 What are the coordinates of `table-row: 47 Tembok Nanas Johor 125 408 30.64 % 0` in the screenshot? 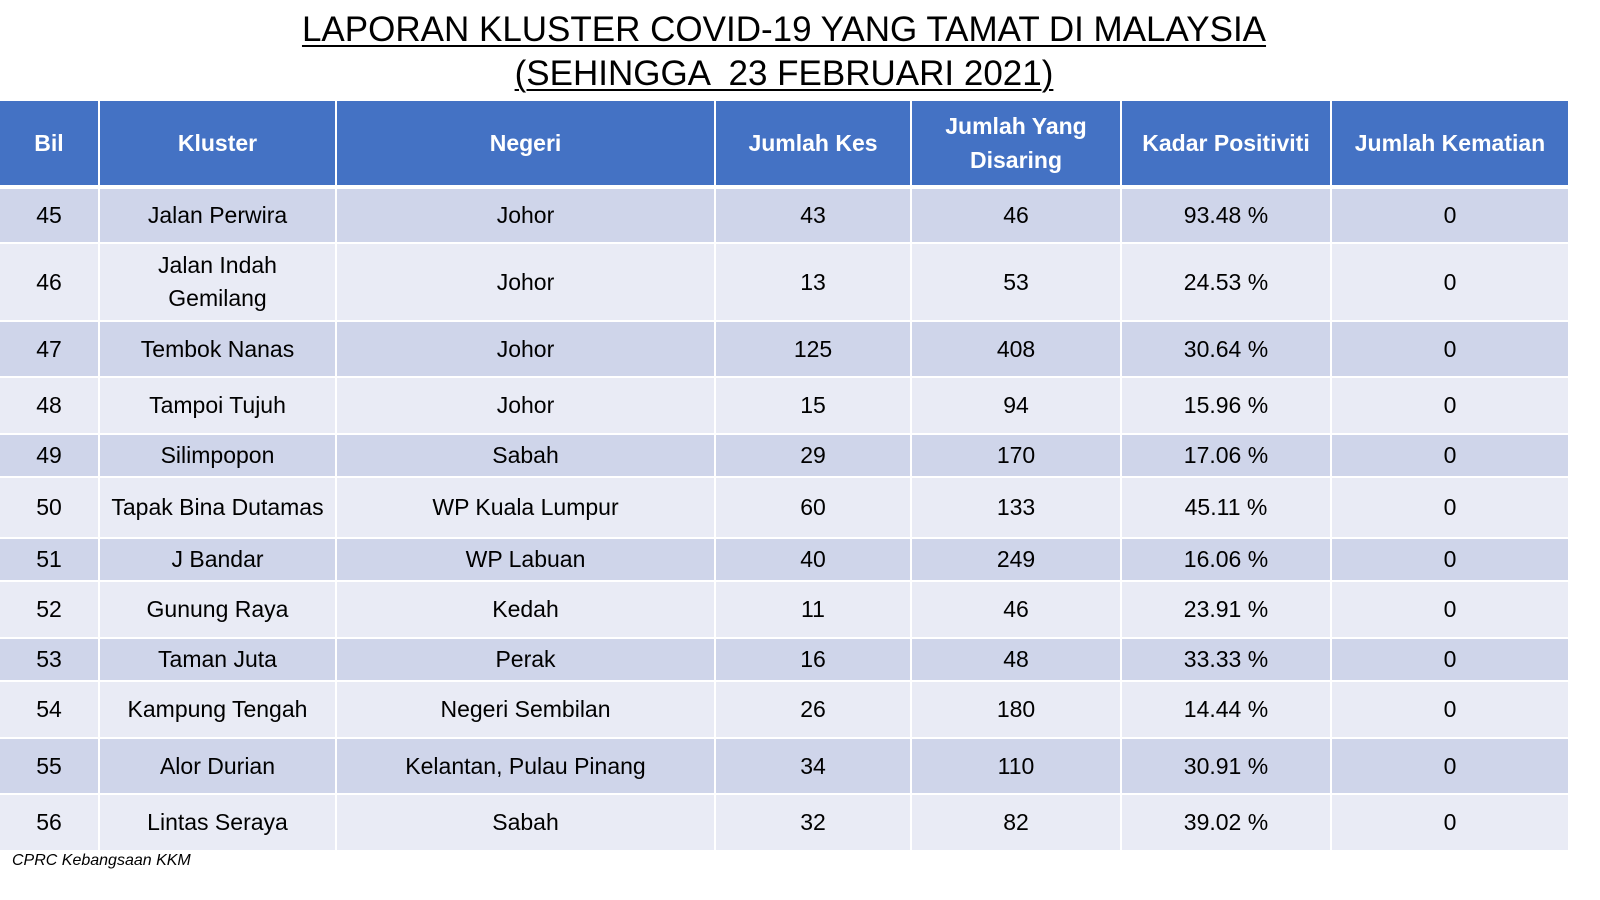 It's located at (784, 349).